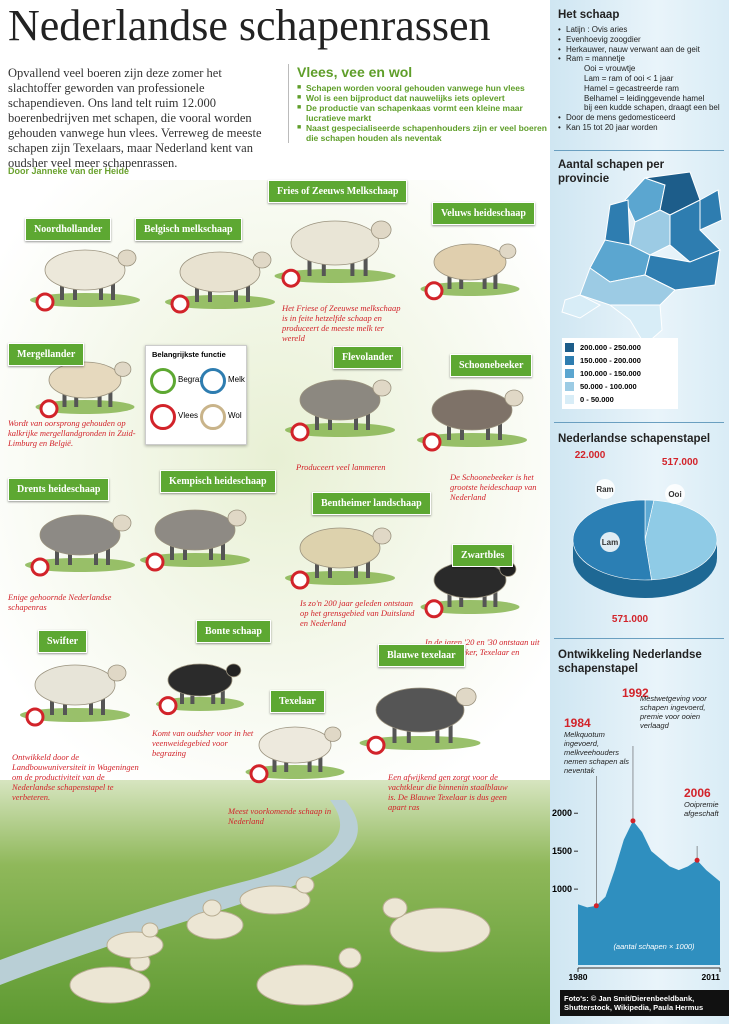 Image resolution: width=729 pixels, height=1024 pixels. I want to click on facts-title: Vlees, vee en wol, so click(355, 72).